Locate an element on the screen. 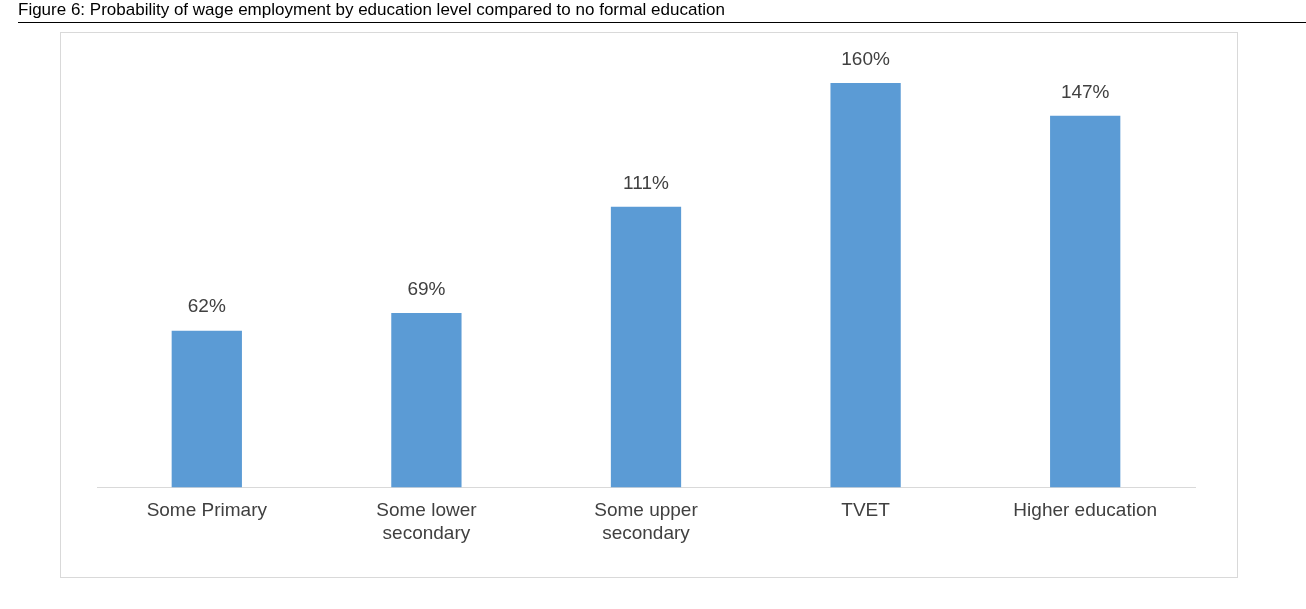  x-tick-label: Some Primary is located at coordinates (207, 510).